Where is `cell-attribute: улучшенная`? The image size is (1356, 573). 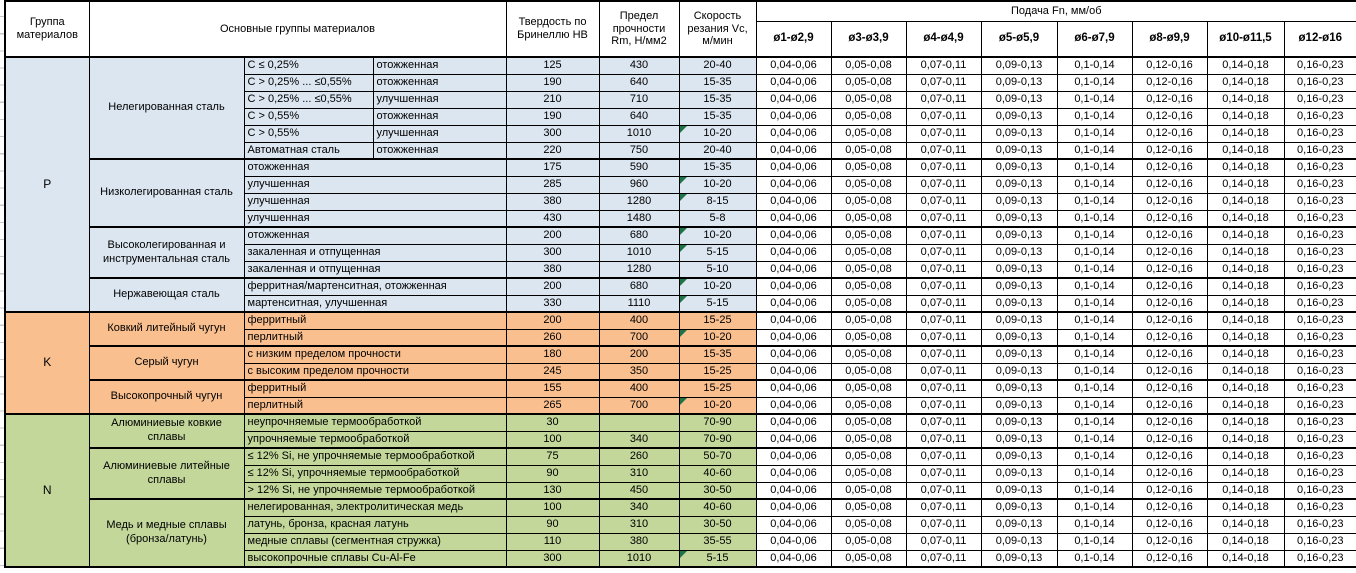
cell-attribute: улучшенная is located at coordinates (375, 184).